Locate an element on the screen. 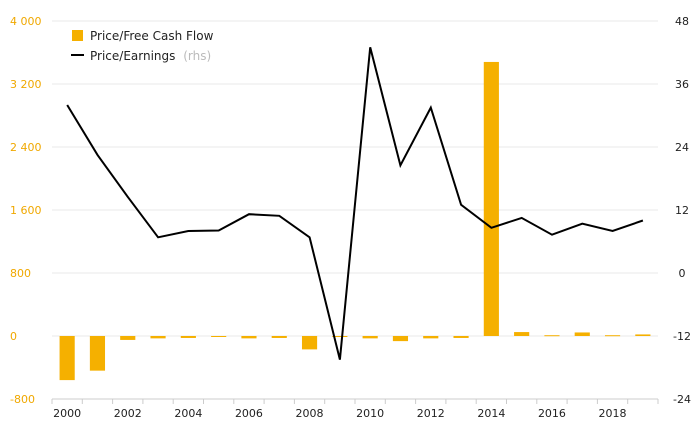 Image resolution: width=700 pixels, height=433 pixels. x-tick-label: 2008 is located at coordinates (310, 413).